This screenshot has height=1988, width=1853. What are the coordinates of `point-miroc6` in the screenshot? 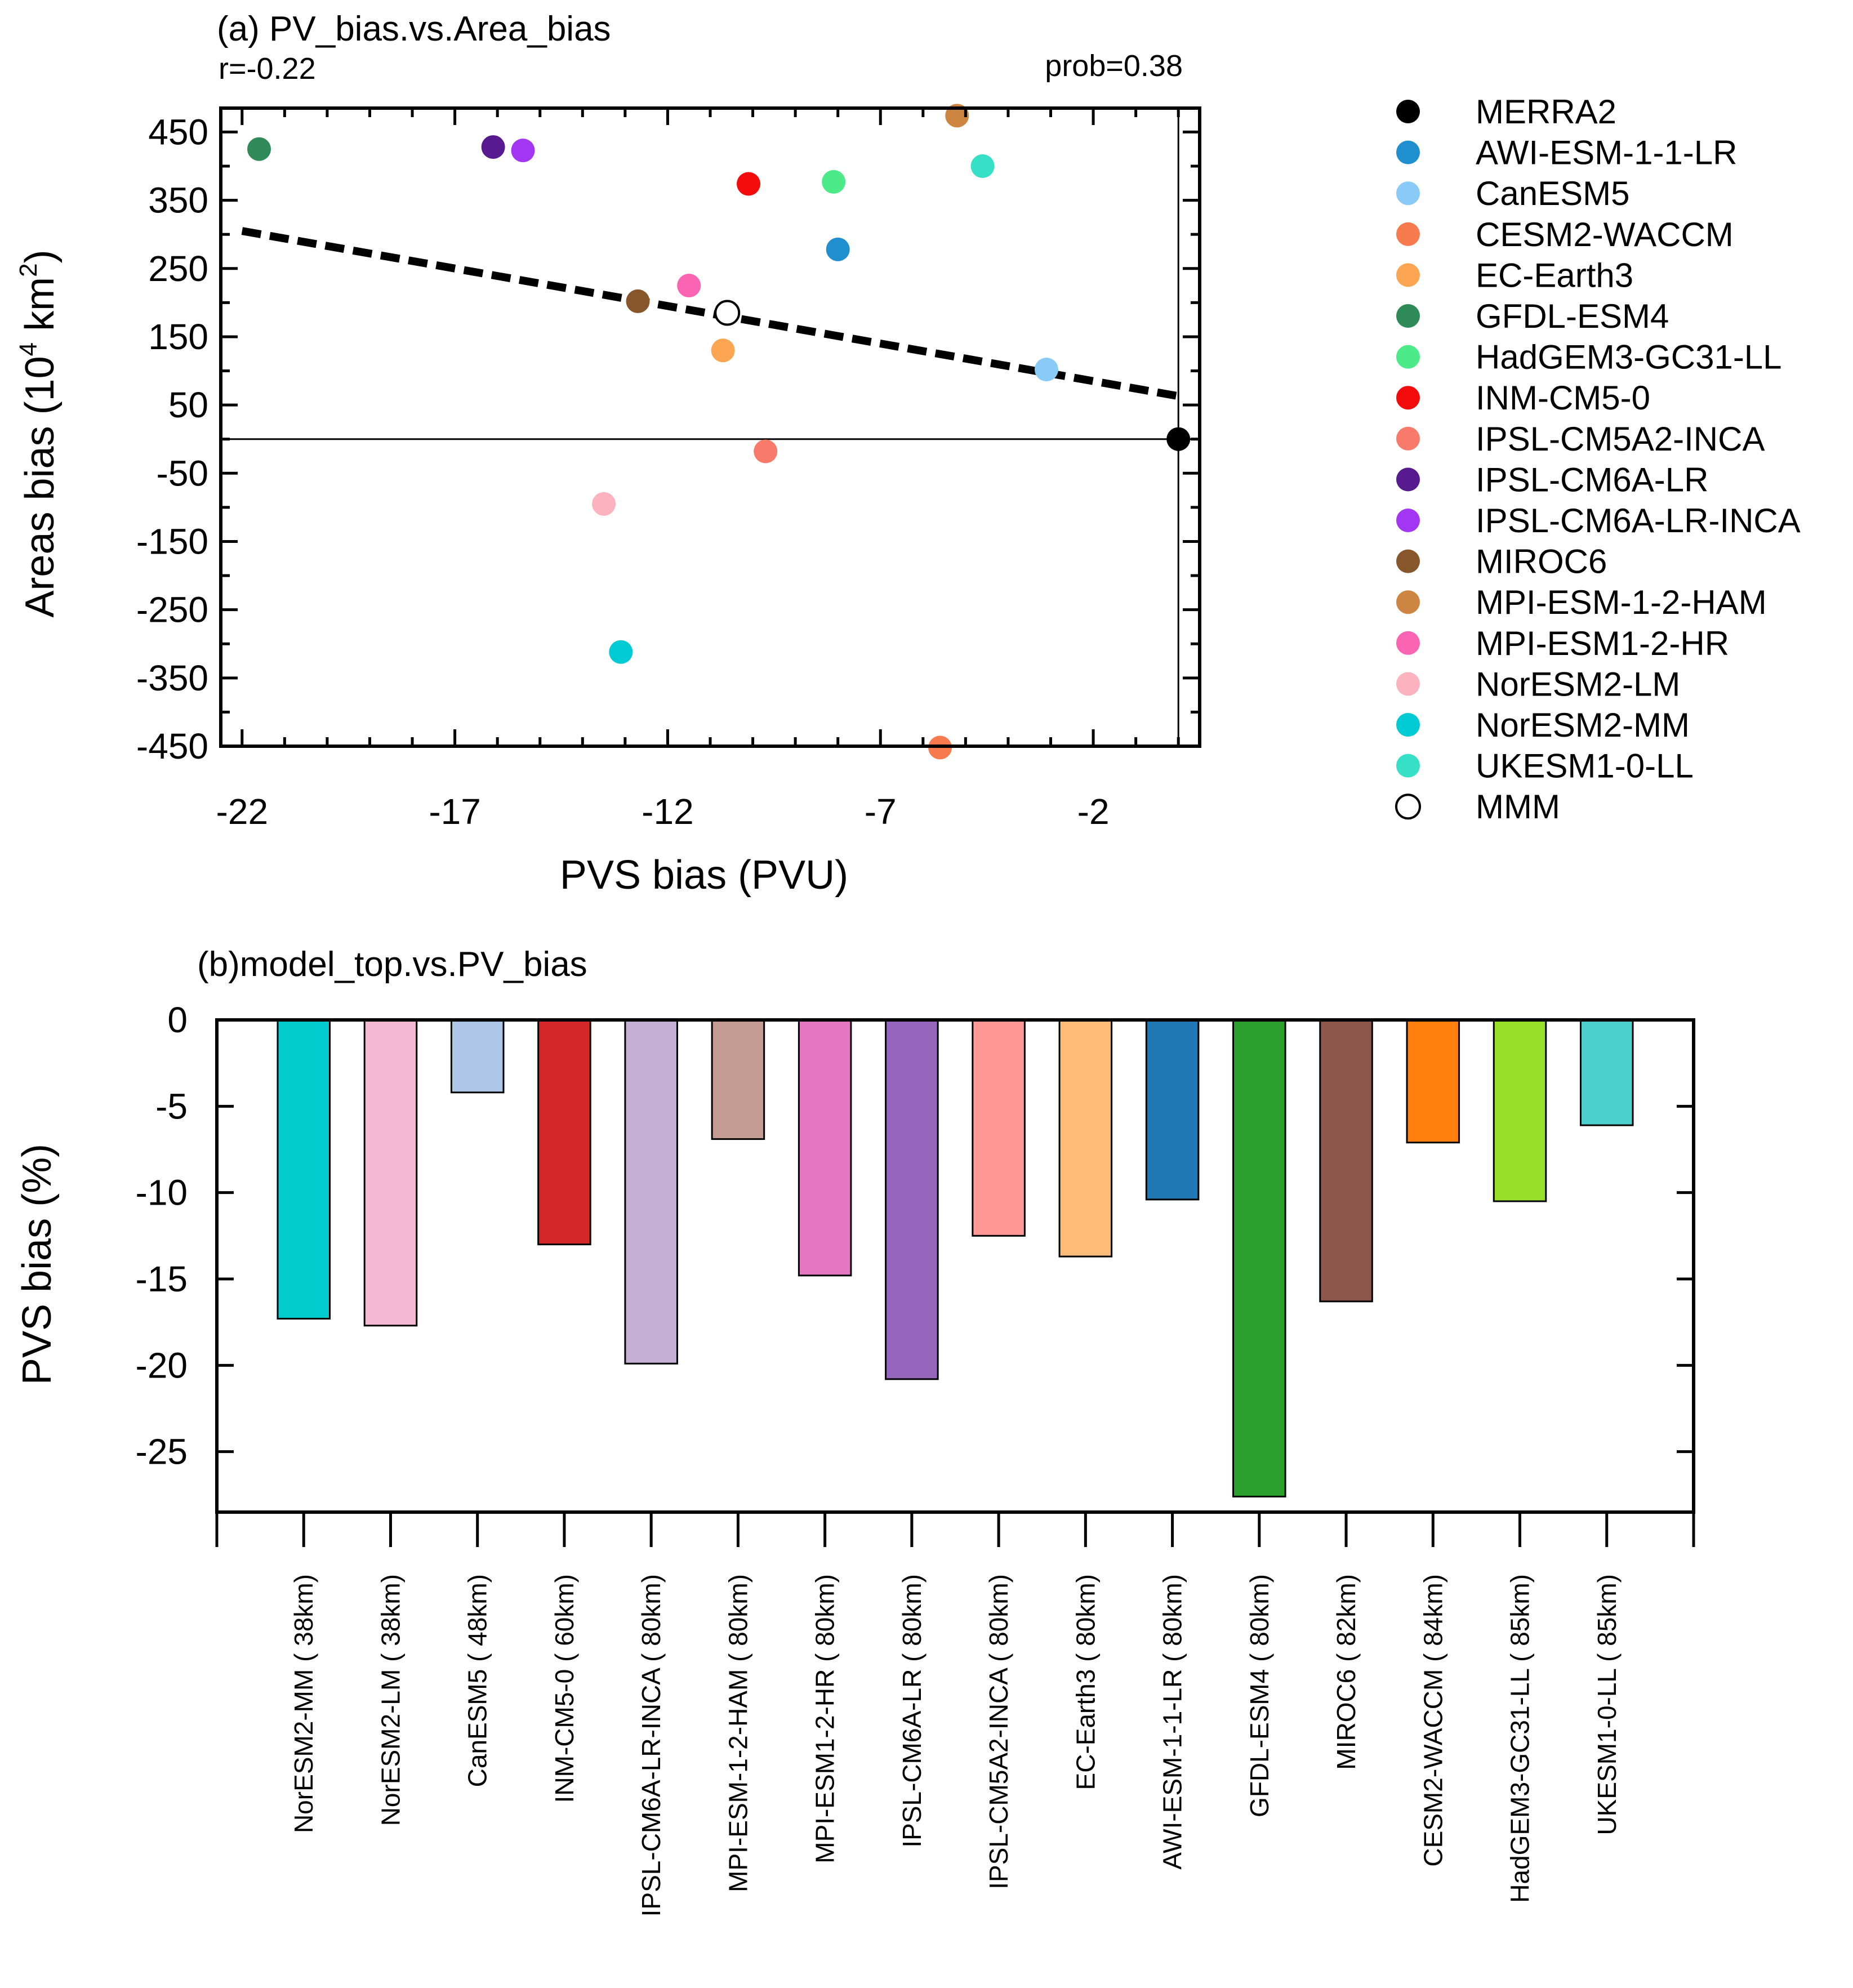 It's located at (638, 301).